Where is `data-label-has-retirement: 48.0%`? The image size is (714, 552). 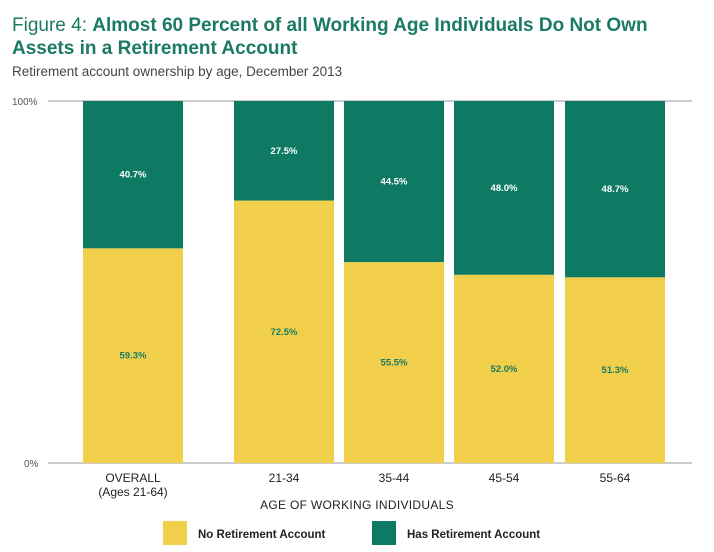
data-label-has-retirement: 48.0% is located at coordinates (504, 188).